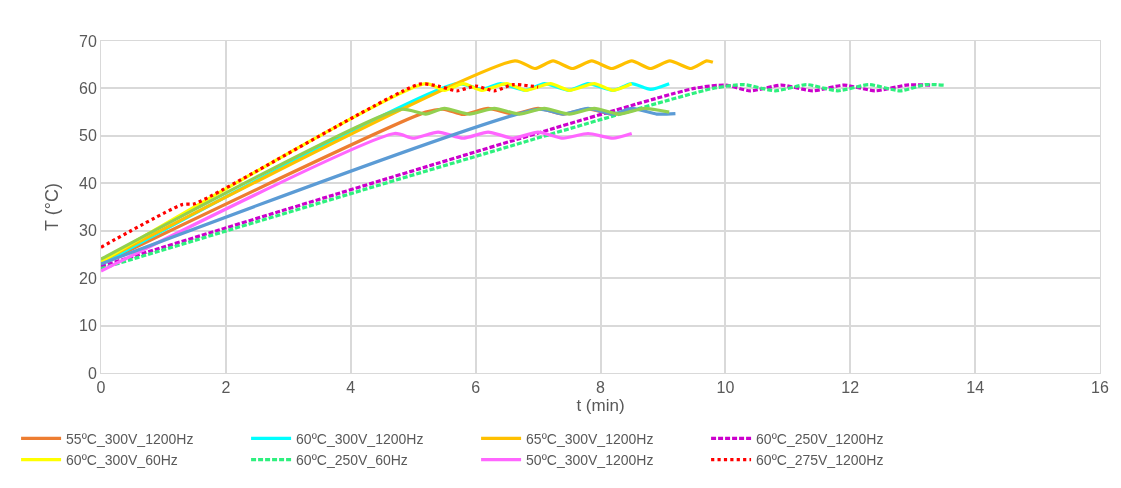 The image size is (1121, 488). I want to click on x-tick-label: 8, so click(601, 388).